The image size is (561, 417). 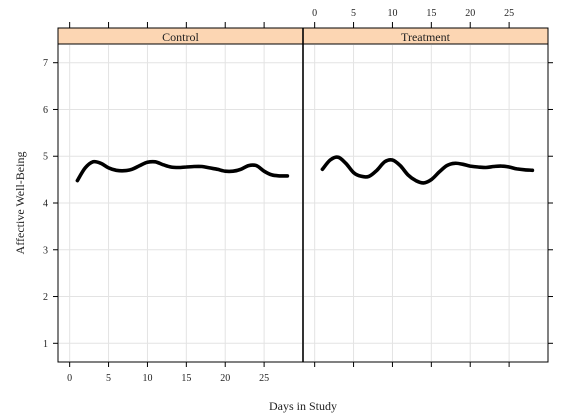 What do you see at coordinates (45, 204) in the screenshot?
I see `y-tick-label: 4` at bounding box center [45, 204].